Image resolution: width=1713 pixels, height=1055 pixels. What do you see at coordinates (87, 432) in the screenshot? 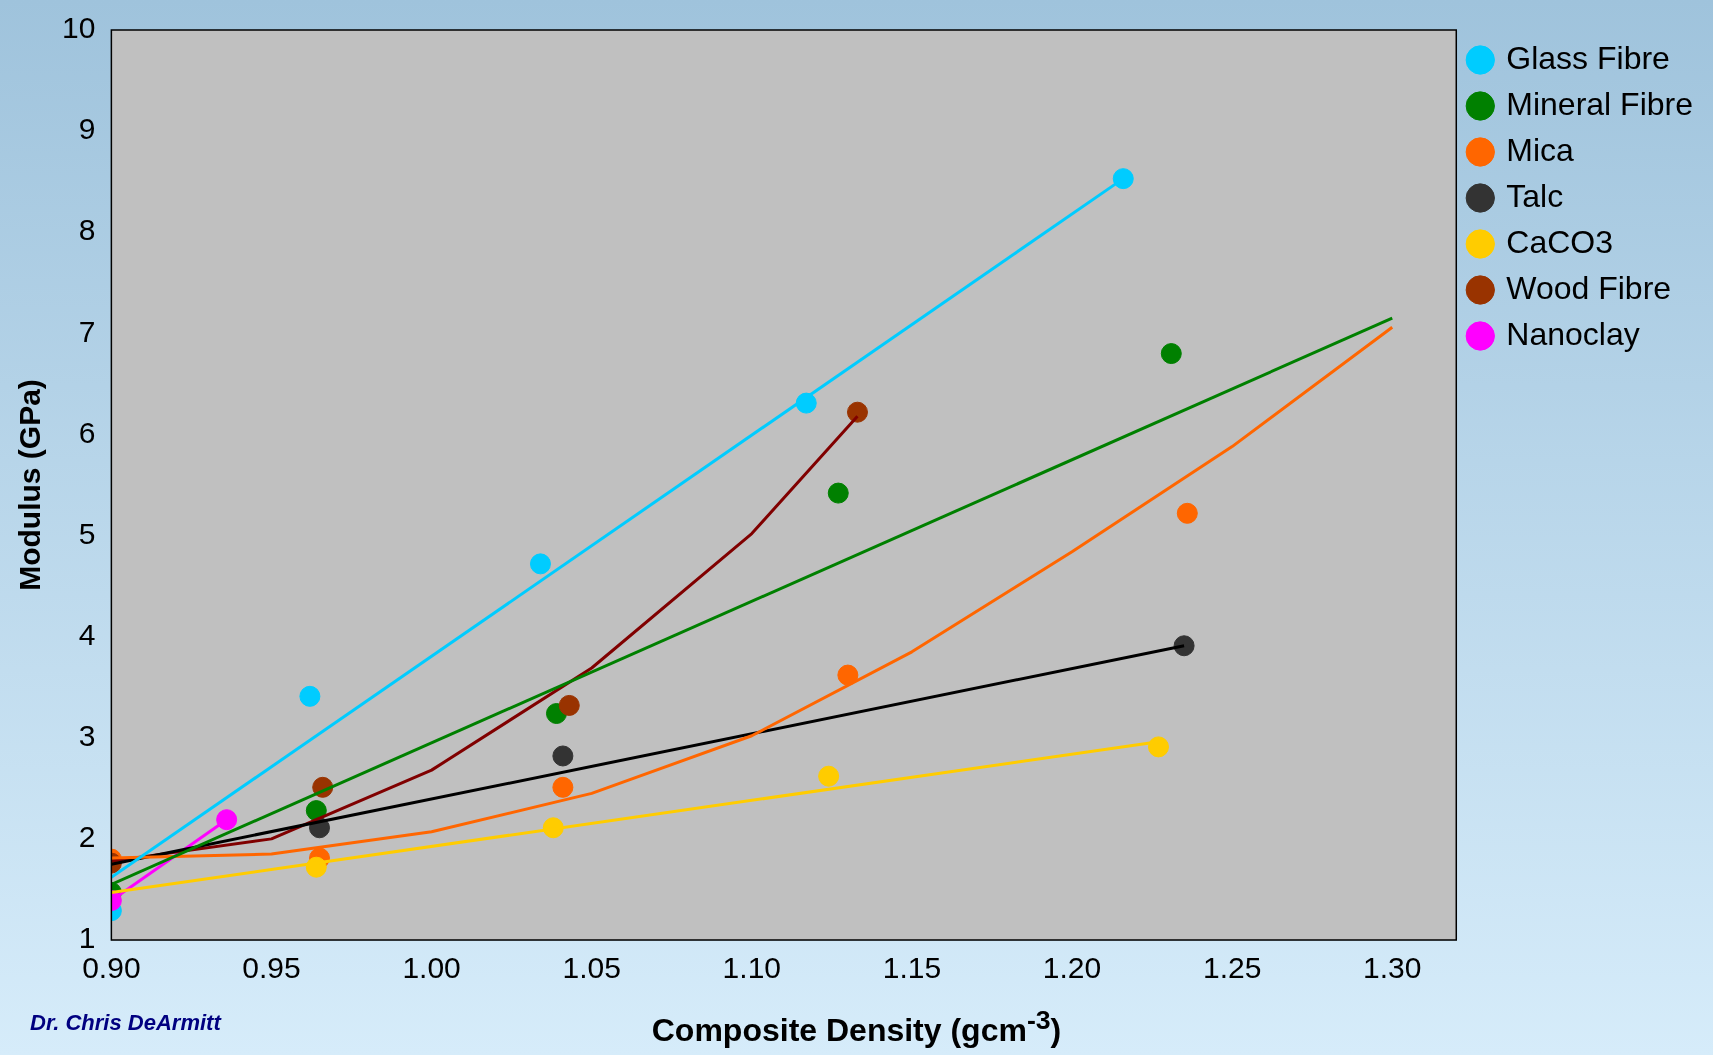
I see `y-tick-label: 6` at bounding box center [87, 432].